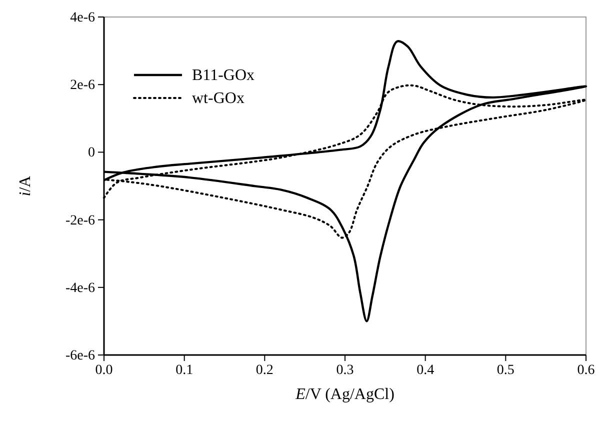  Describe the element at coordinates (223, 75) in the screenshot. I see `legend-label: B11-GOx` at that location.